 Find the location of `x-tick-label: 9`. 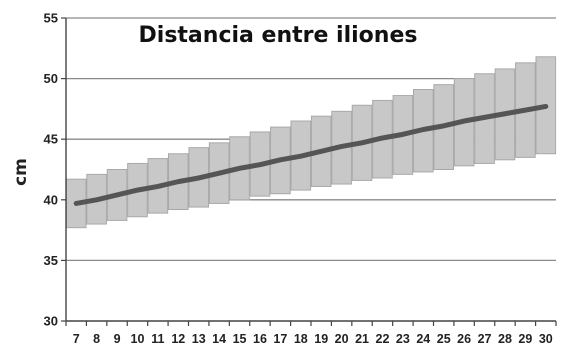

x-tick-label: 9 is located at coordinates (117, 339).